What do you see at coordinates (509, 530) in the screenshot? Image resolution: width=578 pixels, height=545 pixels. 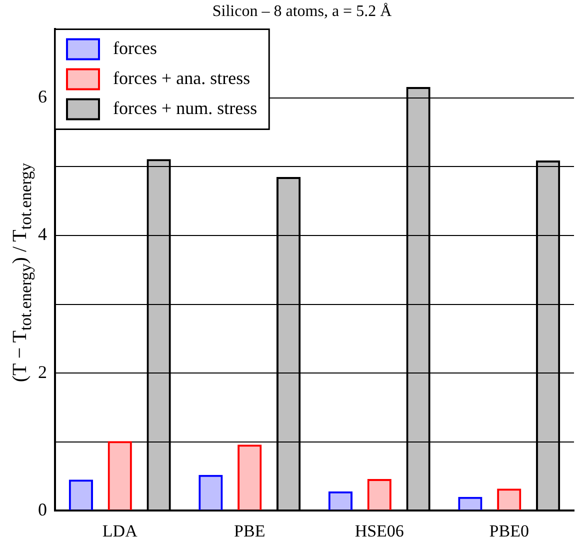 I see `x-tick-label: PBE0` at bounding box center [509, 530].